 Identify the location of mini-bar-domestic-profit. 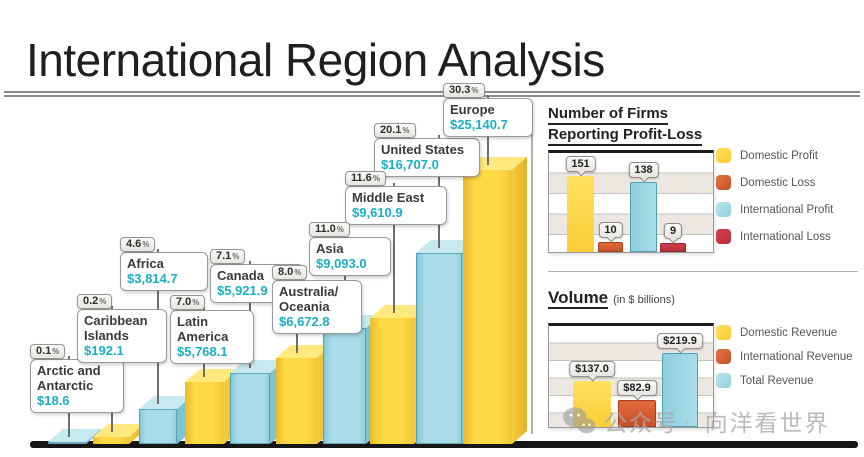
(580, 214).